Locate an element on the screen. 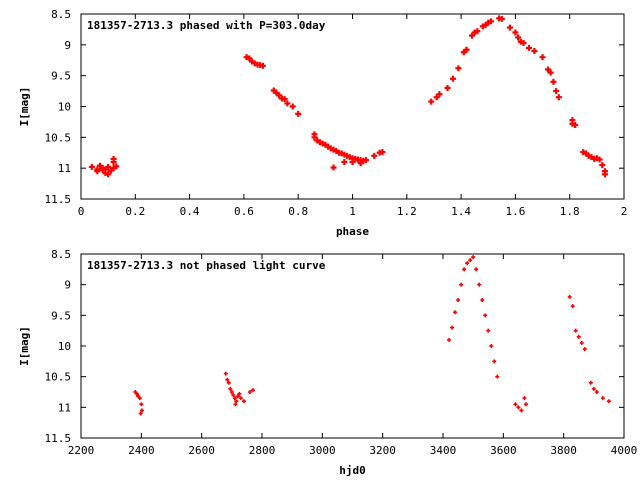 The height and width of the screenshot is (485, 640). x-tick-label: 3600 is located at coordinates (503, 450).